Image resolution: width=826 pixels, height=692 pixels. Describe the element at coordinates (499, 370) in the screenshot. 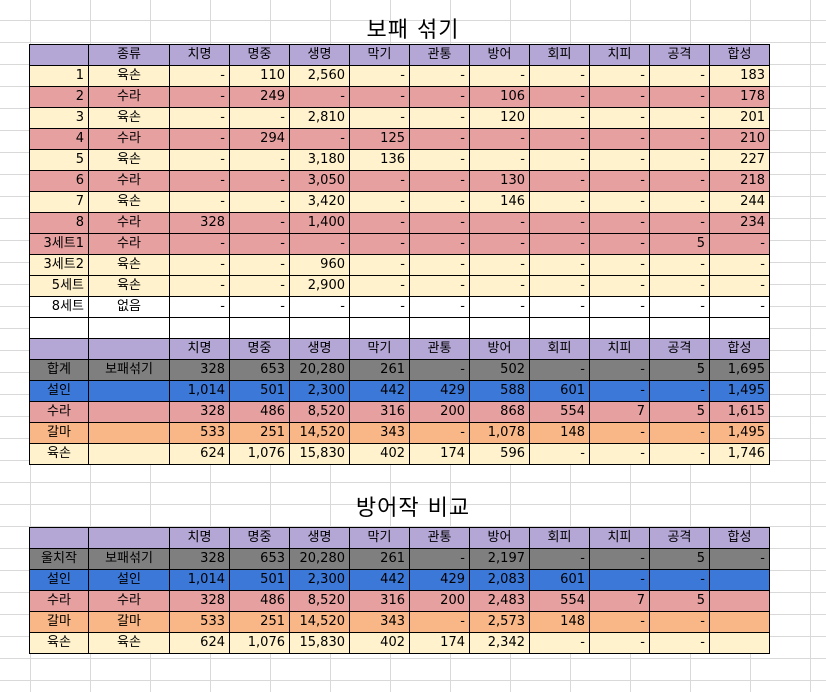

I see `value-cell: 502` at that location.